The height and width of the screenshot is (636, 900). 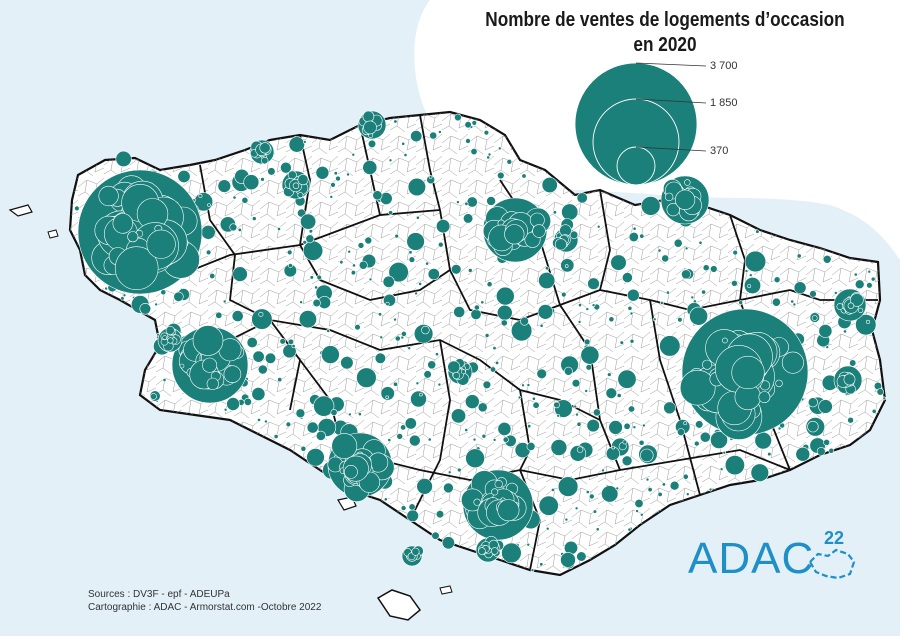 I want to click on legend-label-370: 370, so click(x=719, y=151).